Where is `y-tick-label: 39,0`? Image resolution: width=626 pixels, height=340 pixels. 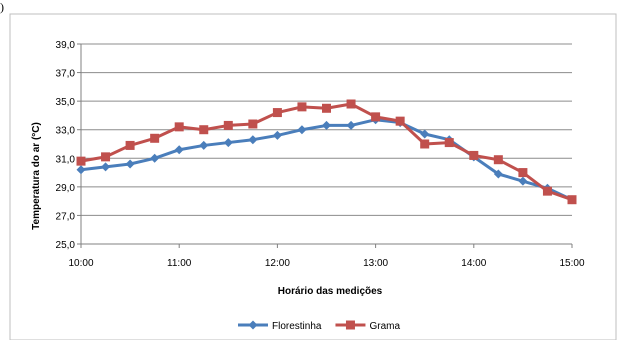
y-tick-label: 39,0 is located at coordinates (66, 45).